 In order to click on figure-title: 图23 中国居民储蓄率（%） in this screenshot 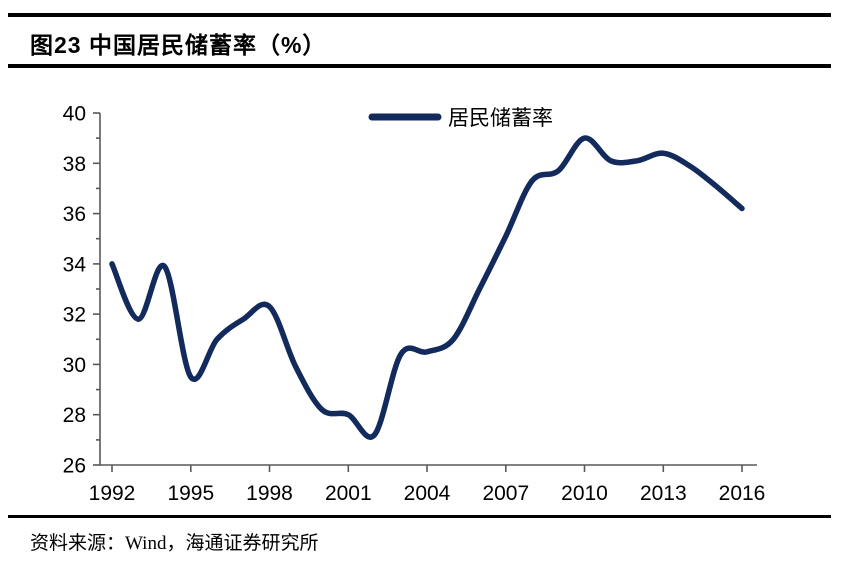, I will do `click(178, 45)`.